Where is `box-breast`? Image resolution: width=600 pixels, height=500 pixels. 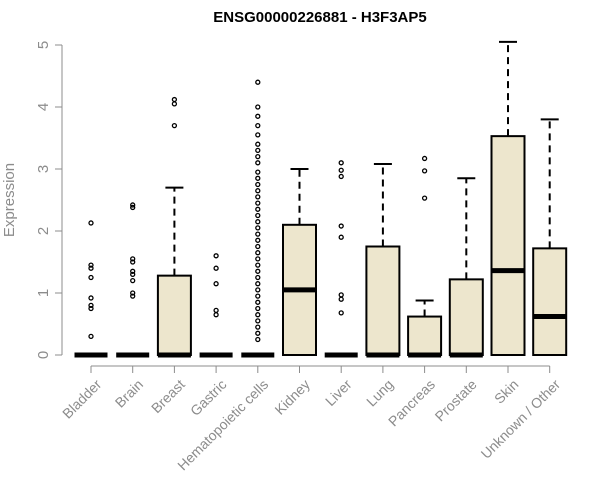
box-breast is located at coordinates (174, 227).